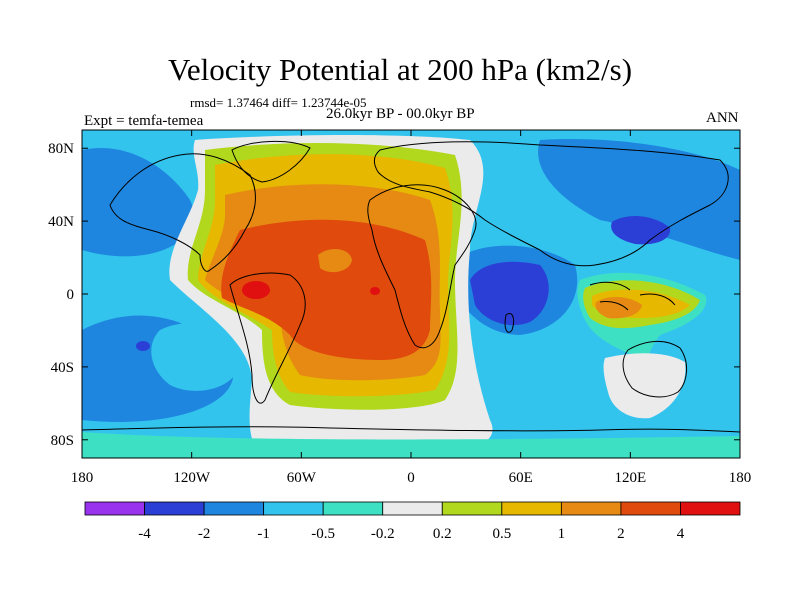 The image size is (800, 600). What do you see at coordinates (621, 534) in the screenshot?
I see `colorbar-label: 2` at bounding box center [621, 534].